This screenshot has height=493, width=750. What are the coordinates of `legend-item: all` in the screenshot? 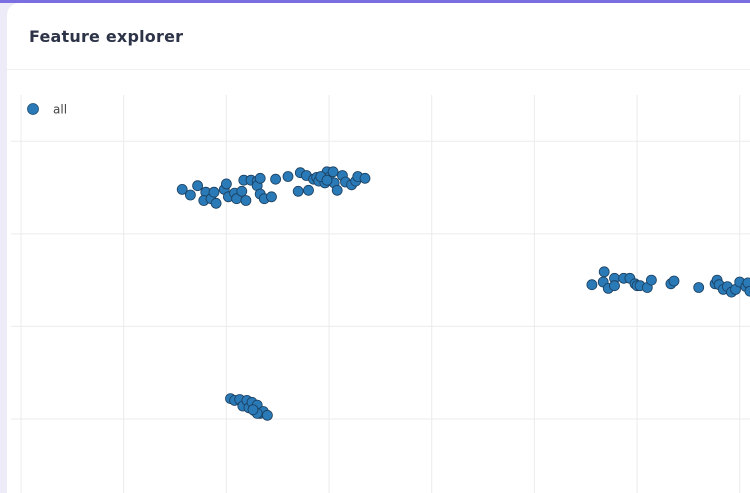 It's located at (47, 110).